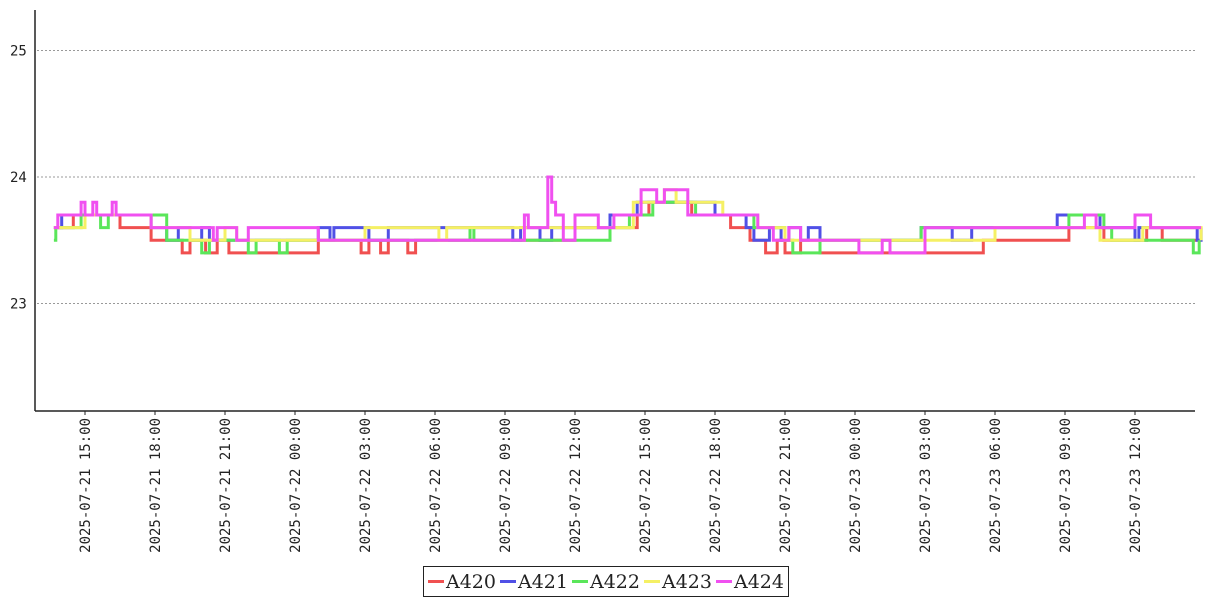 The height and width of the screenshot is (600, 1207). What do you see at coordinates (996, 485) in the screenshot?
I see `x-tick-label: 2025-07-23 06:00` at bounding box center [996, 485].